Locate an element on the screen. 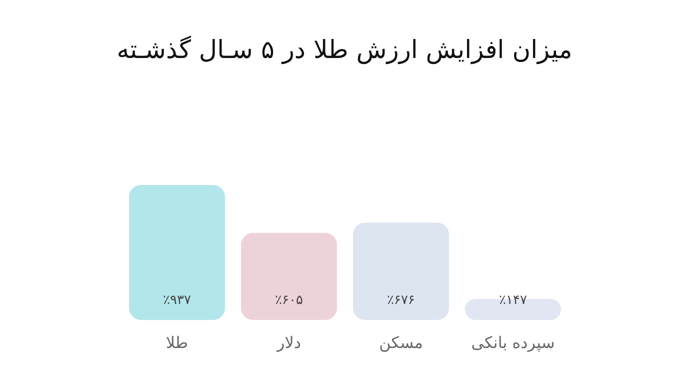 The height and width of the screenshot is (390, 689). chart-title: میزان افزایش ارزش طلا در ۵ سـال گذشـته is located at coordinates (344, 50).